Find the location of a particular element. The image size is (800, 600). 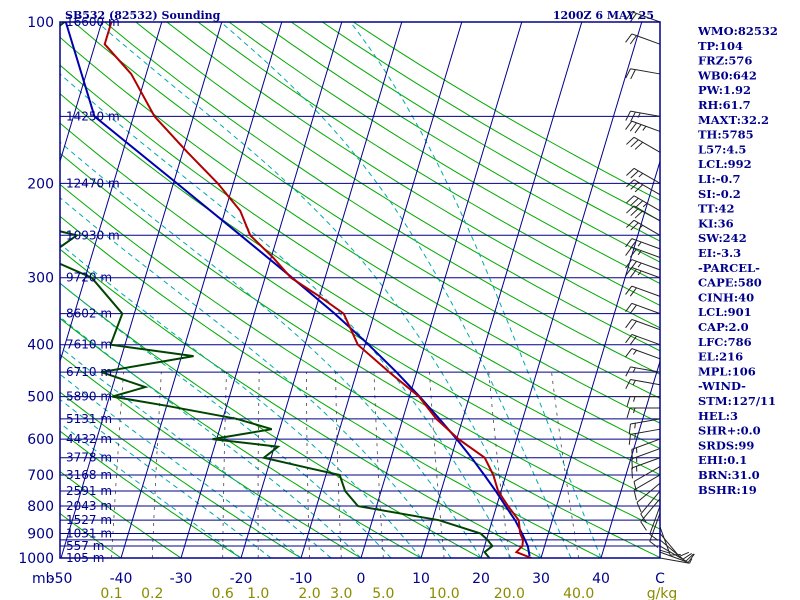

temperature-tick-label: -40 is located at coordinates (121, 579).